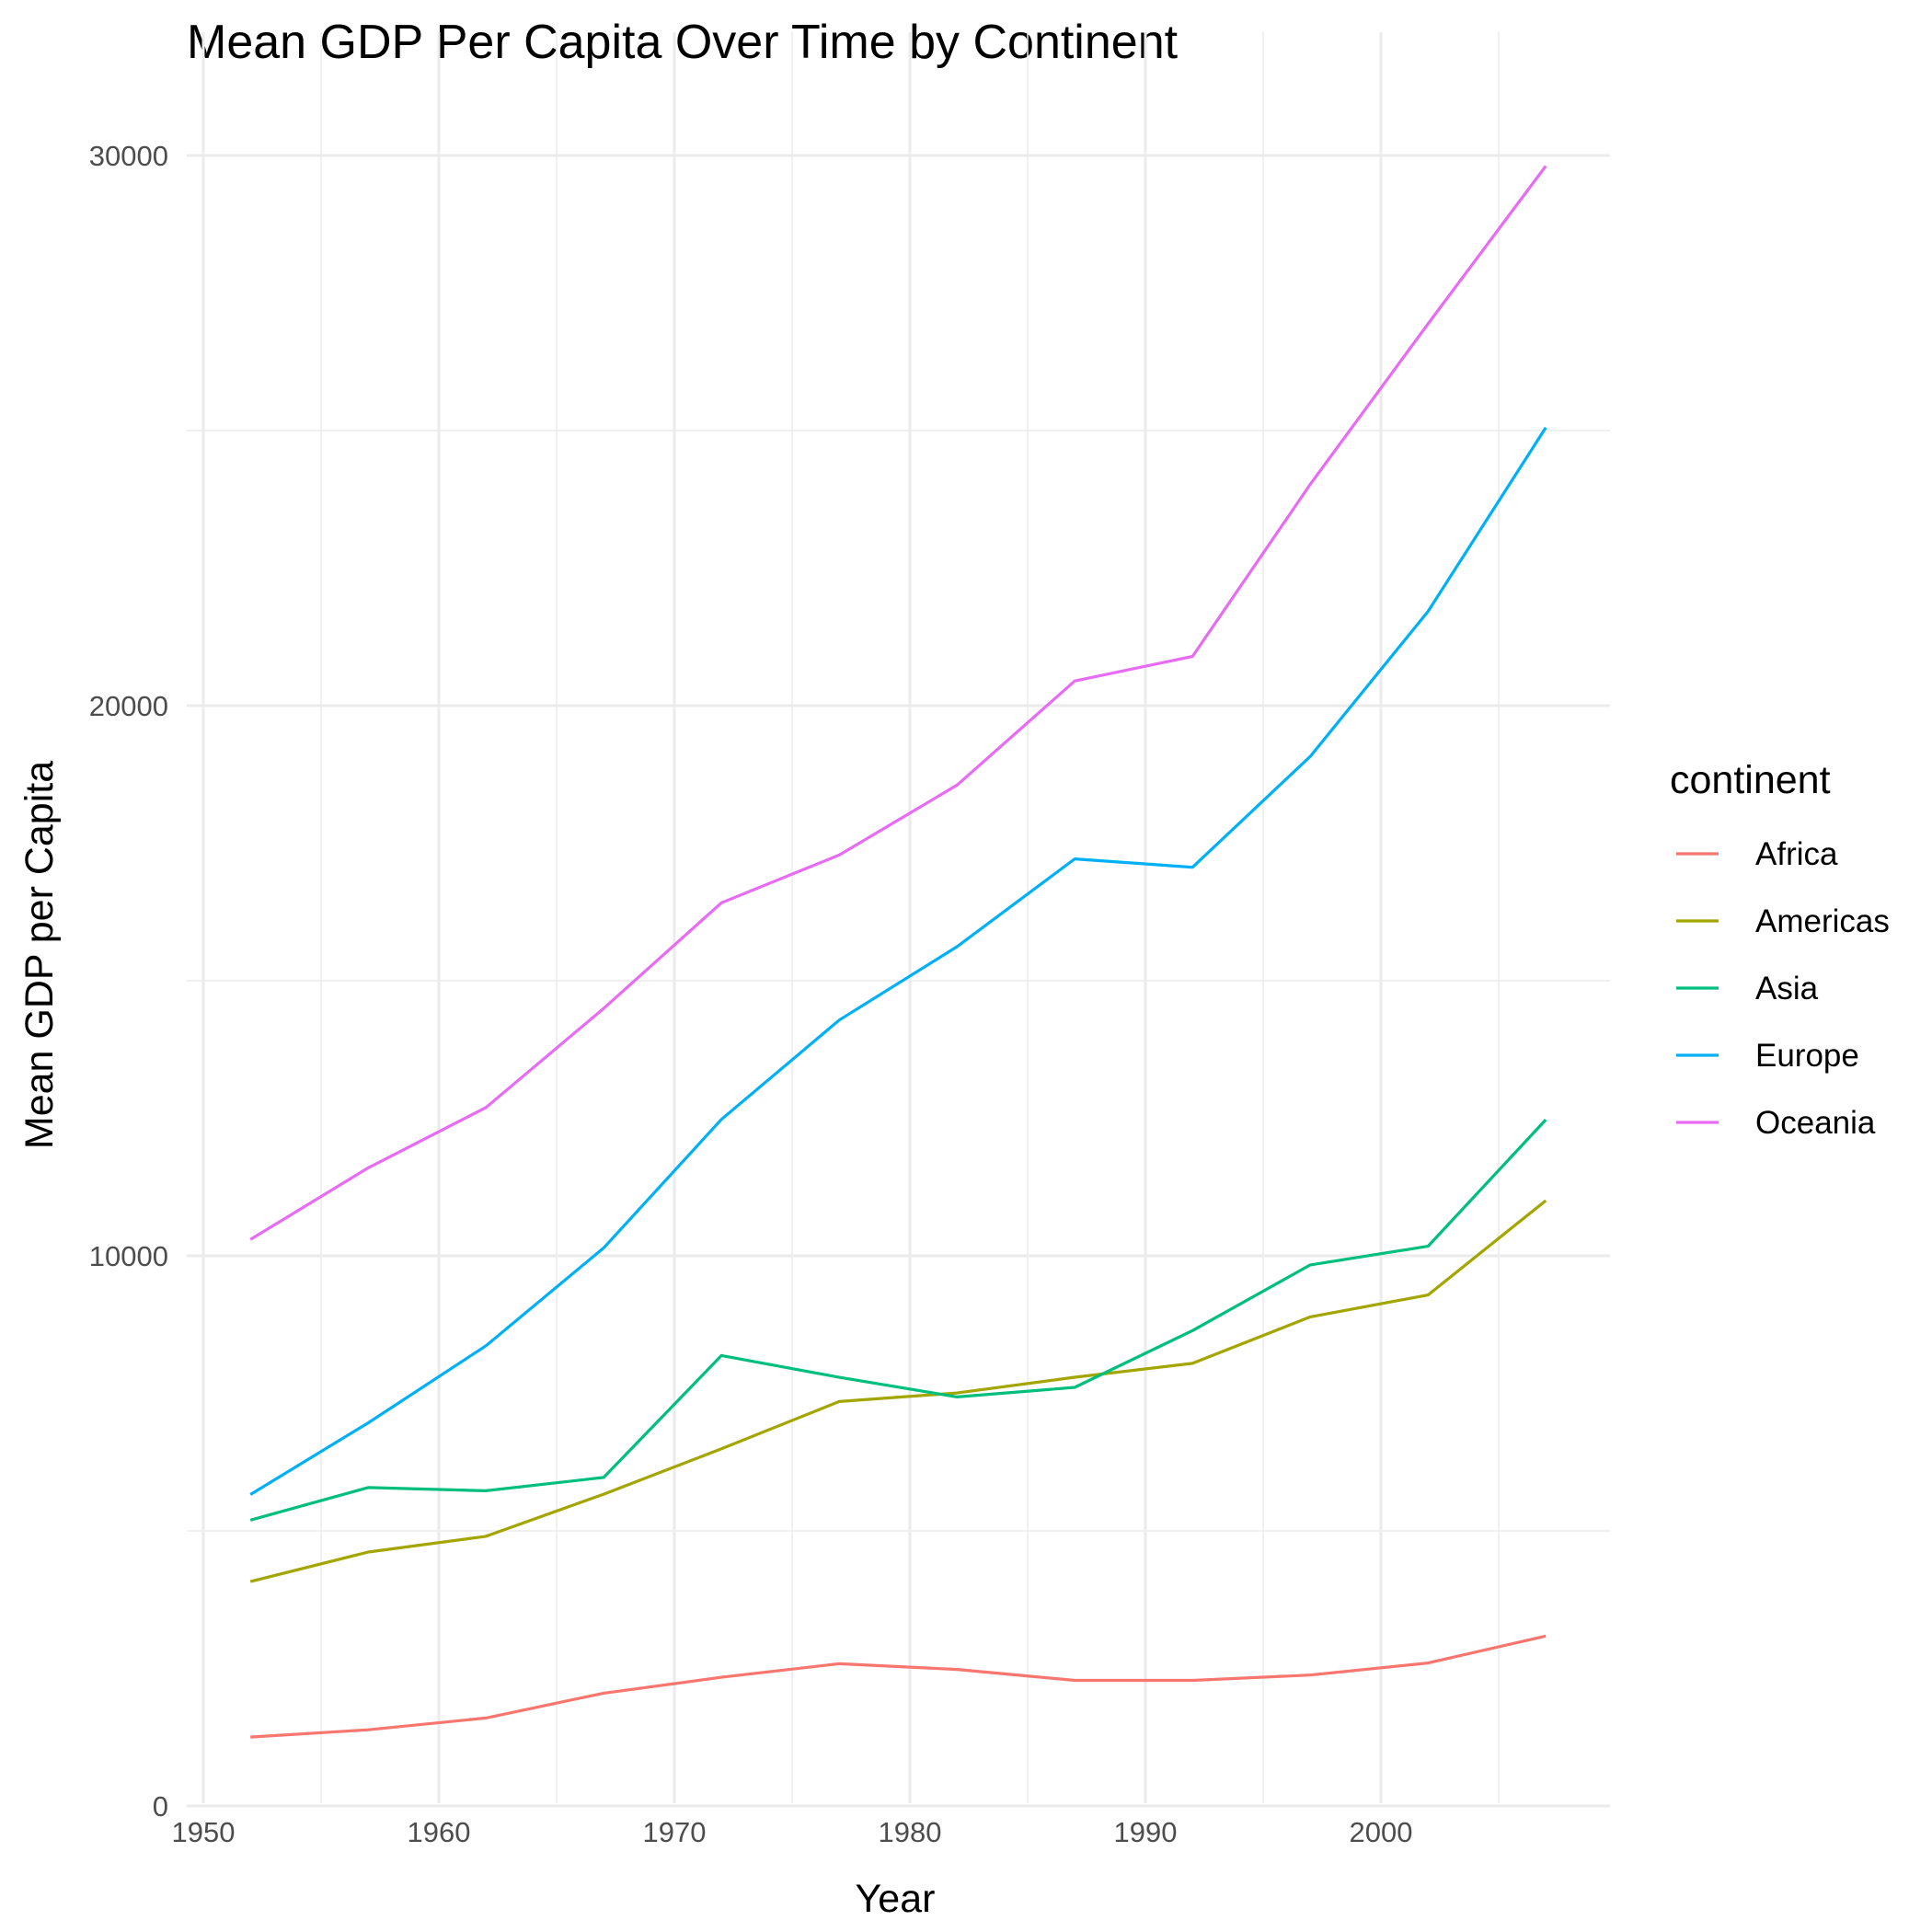 This screenshot has width=1932, height=1932. Describe the element at coordinates (898, 1686) in the screenshot. I see `series-line-africa` at that location.